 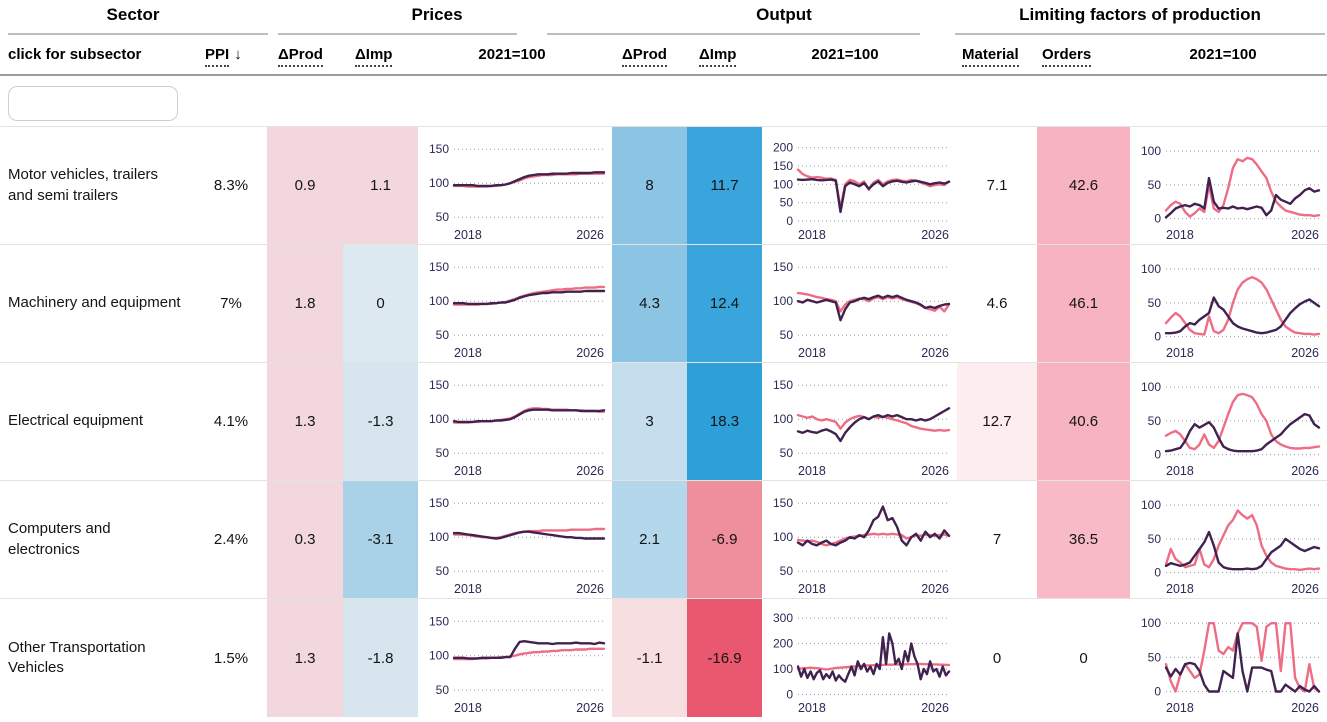 I want to click on group-underline-sector, so click(x=138, y=34).